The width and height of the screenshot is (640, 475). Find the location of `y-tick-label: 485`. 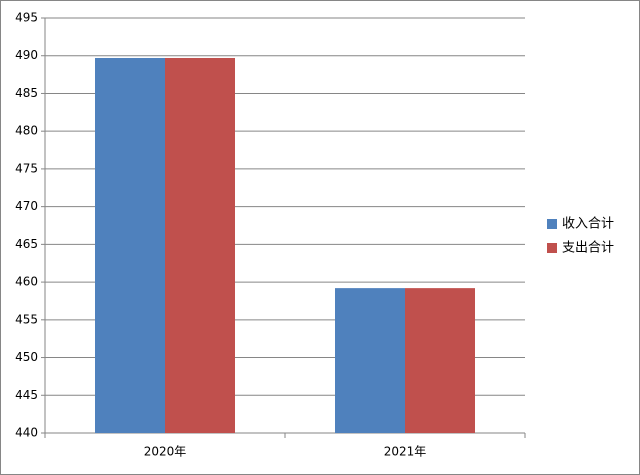

y-tick-label: 485 is located at coordinates (26, 93).